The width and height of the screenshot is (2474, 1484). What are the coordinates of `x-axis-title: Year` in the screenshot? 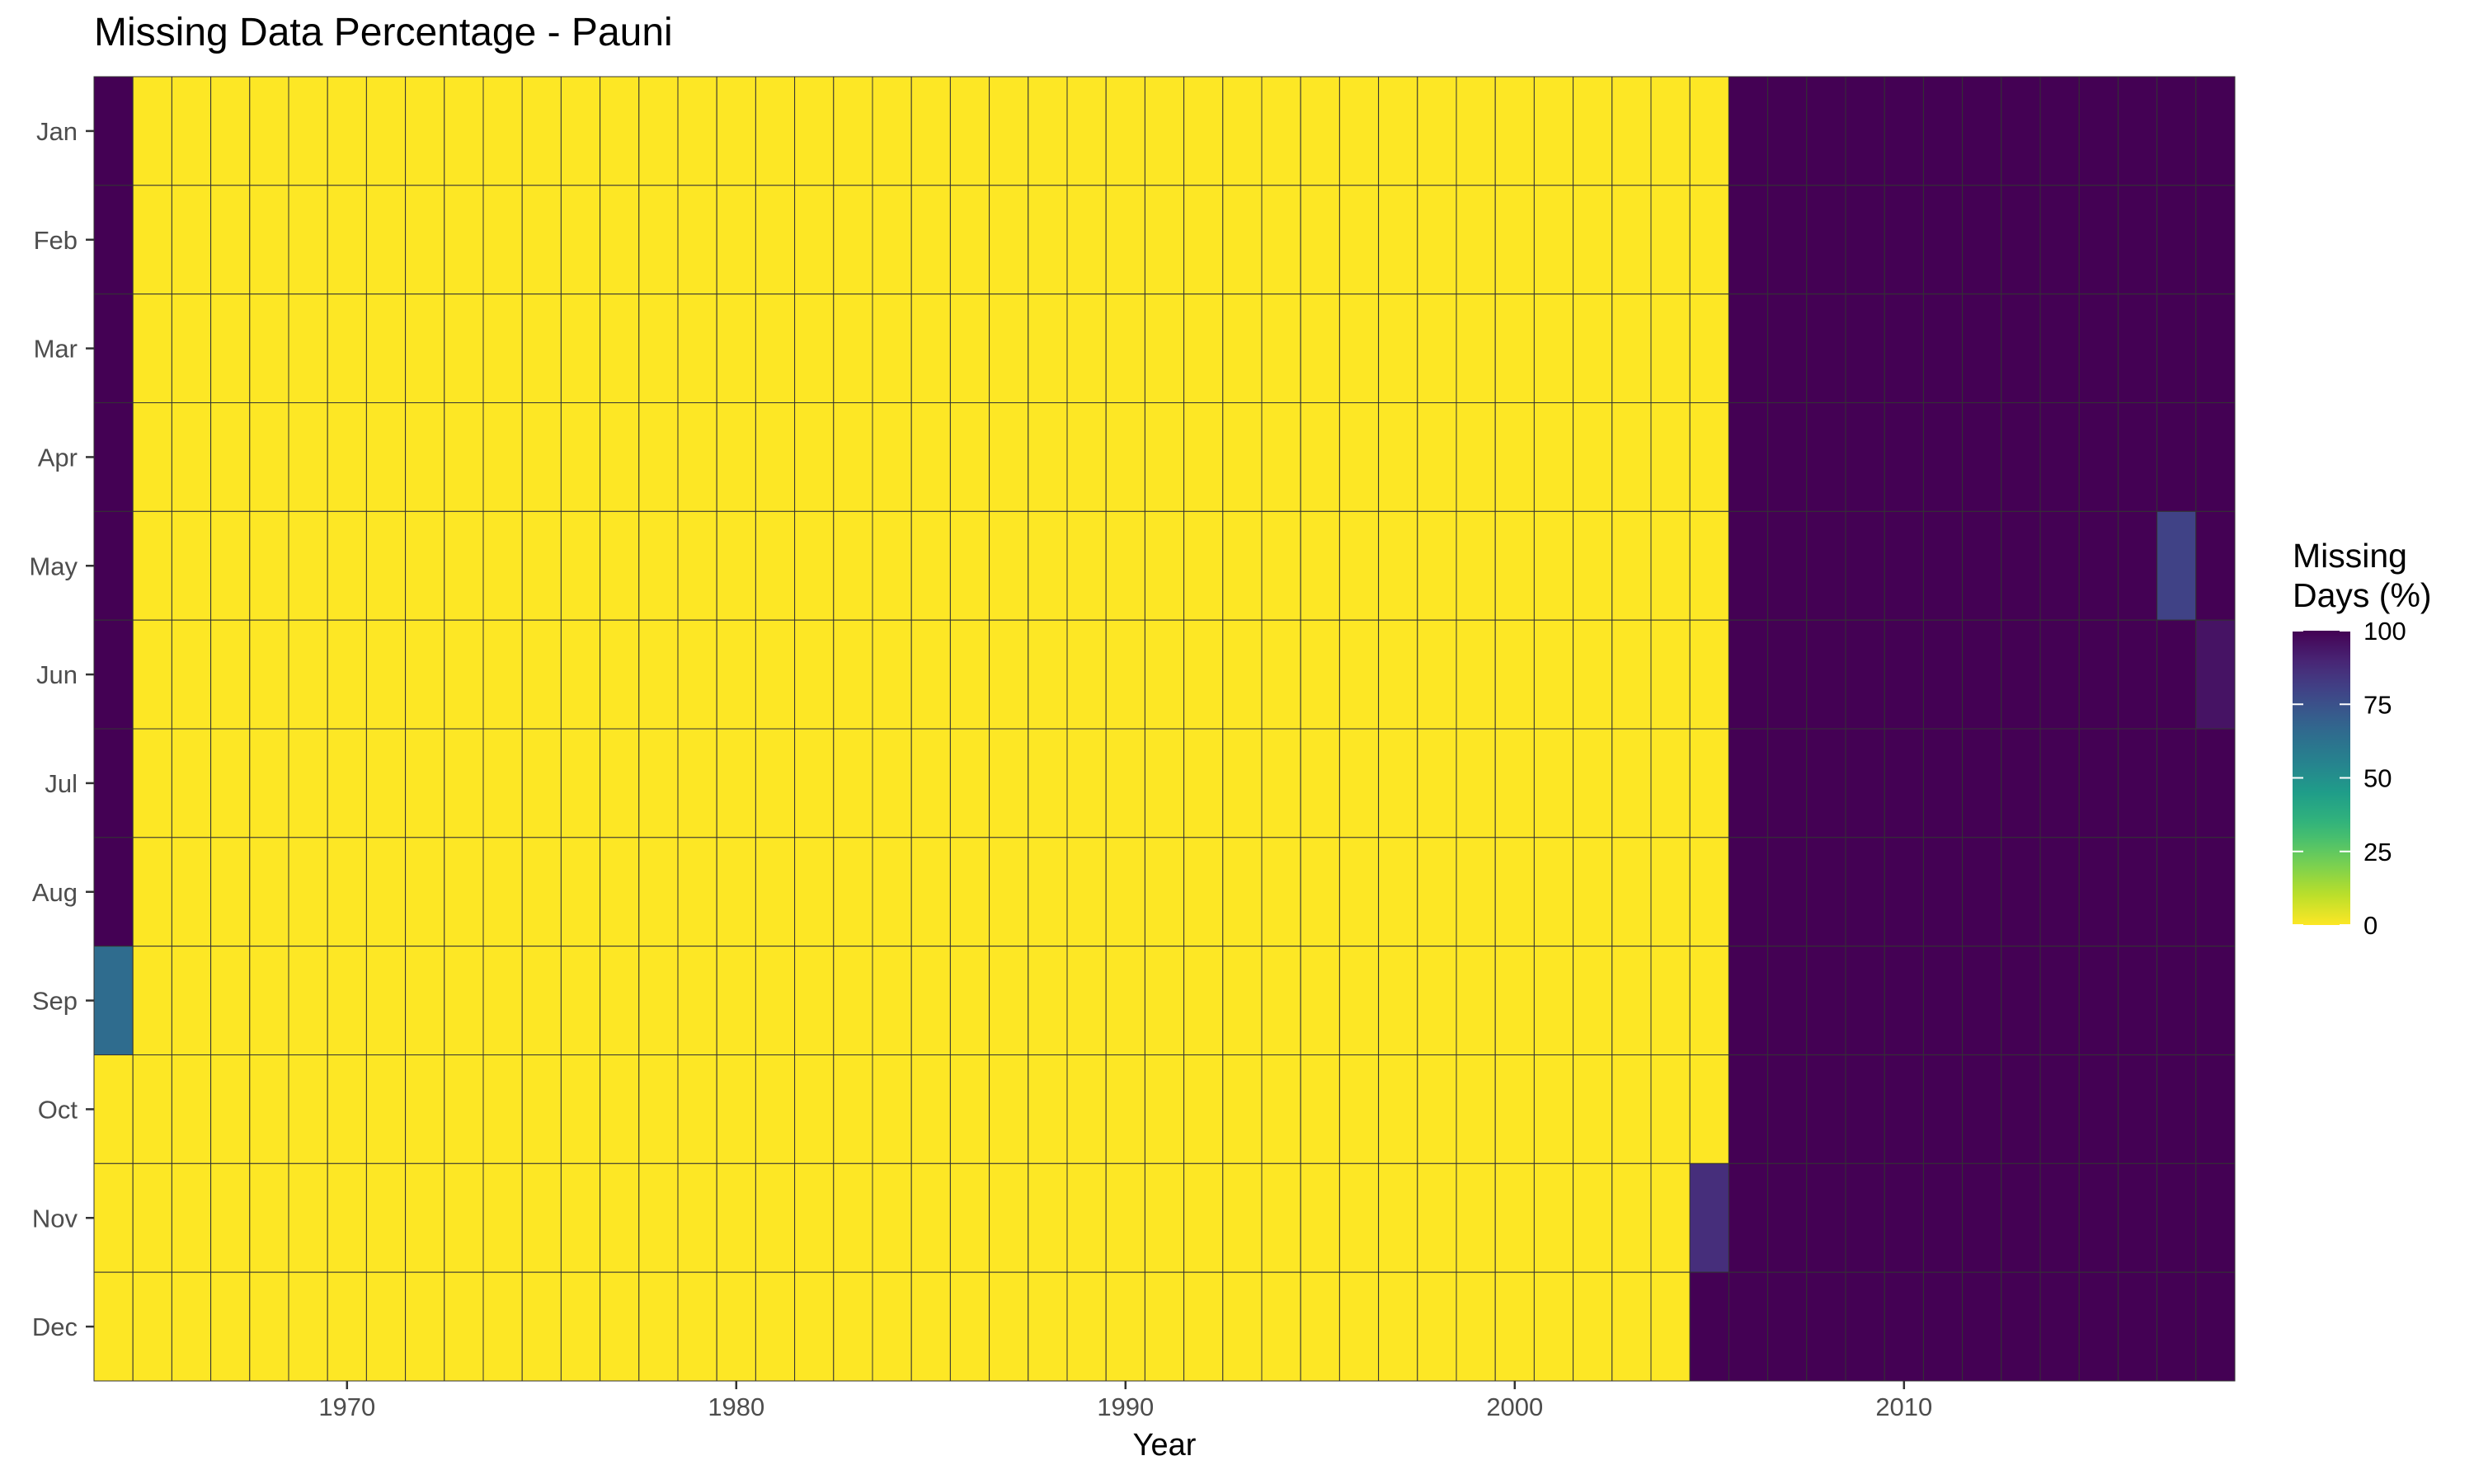 It's located at (1165, 1445).